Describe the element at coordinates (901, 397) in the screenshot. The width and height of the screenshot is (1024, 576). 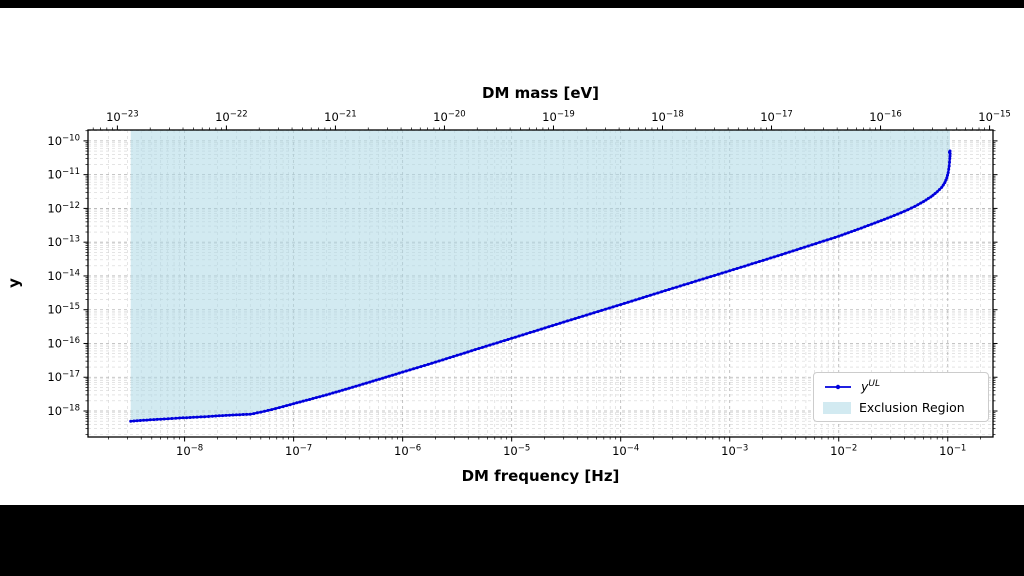
I see `legend: yUL Exclusion Region` at that location.